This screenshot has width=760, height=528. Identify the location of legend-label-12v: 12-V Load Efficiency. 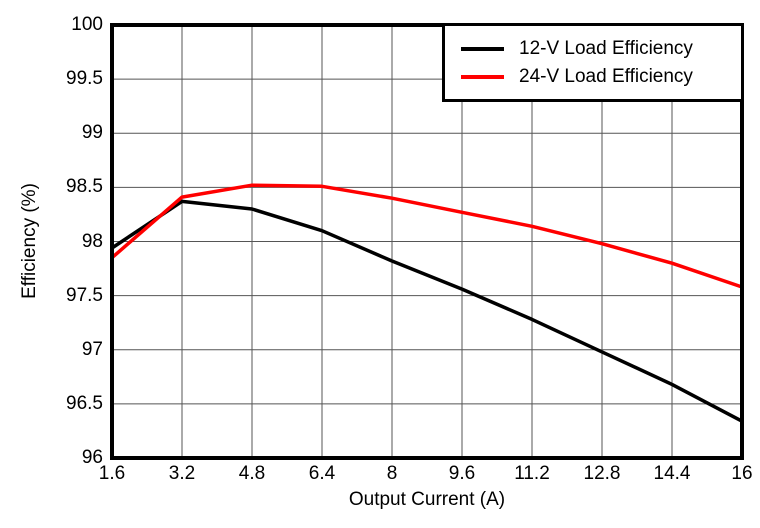
(606, 48).